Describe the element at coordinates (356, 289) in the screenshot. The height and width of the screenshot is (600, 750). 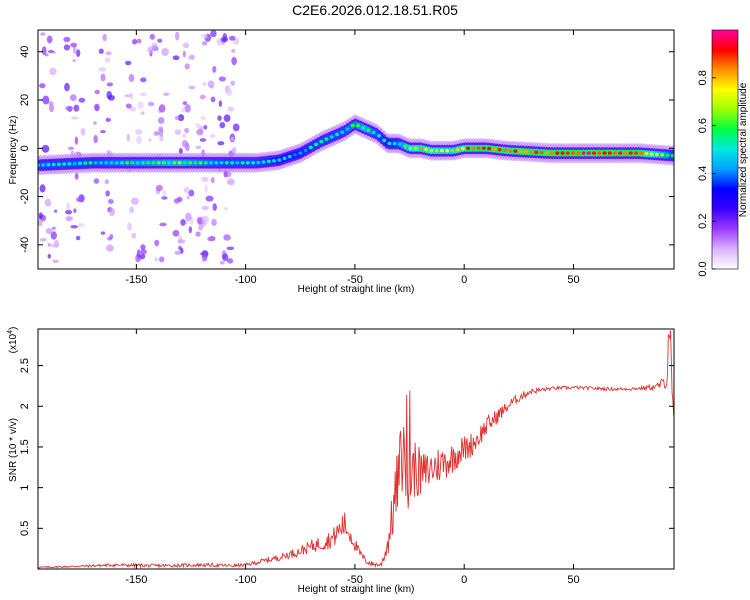
I see `spectrogram-xlabel: Height of straight line (km)` at that location.